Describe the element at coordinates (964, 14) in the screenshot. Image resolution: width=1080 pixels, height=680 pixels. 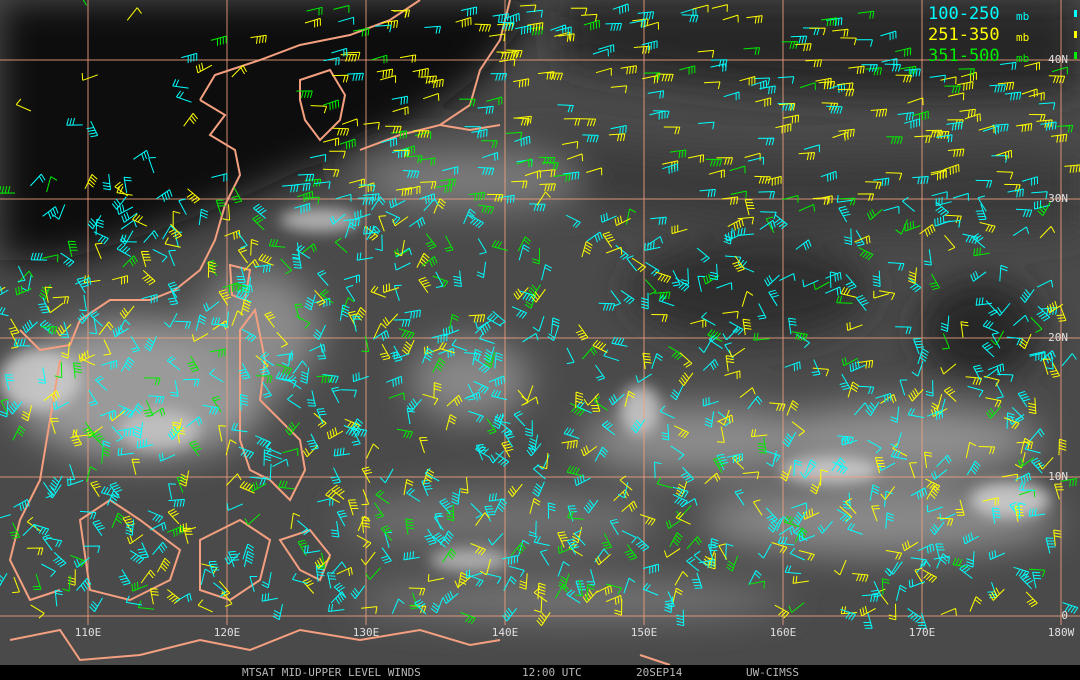
I see `legend-label: 100-250` at that location.